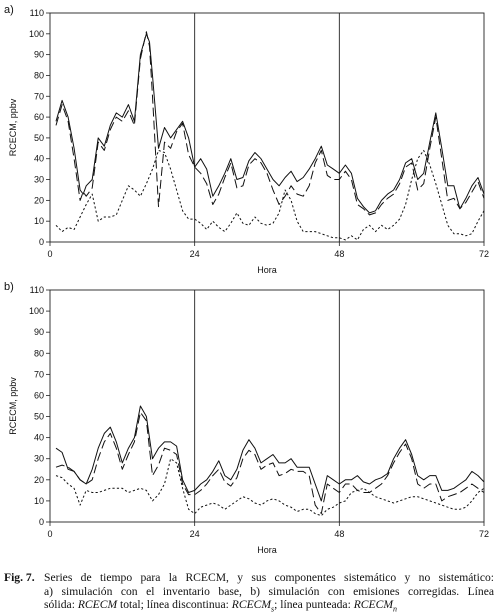 The image size is (497, 616). I want to click on caption-segment: ; línea punteada:, so click(314, 605).